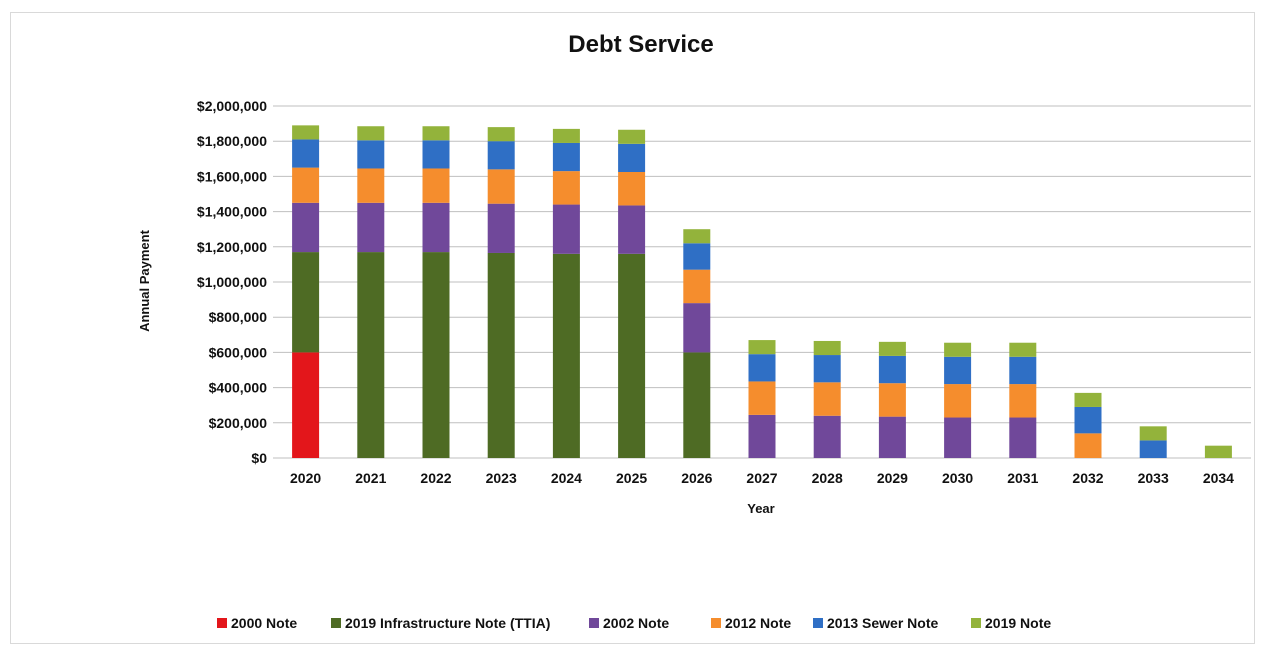 The image size is (1265, 654). What do you see at coordinates (144, 280) in the screenshot?
I see `y-axis-label: Annual Payment` at bounding box center [144, 280].